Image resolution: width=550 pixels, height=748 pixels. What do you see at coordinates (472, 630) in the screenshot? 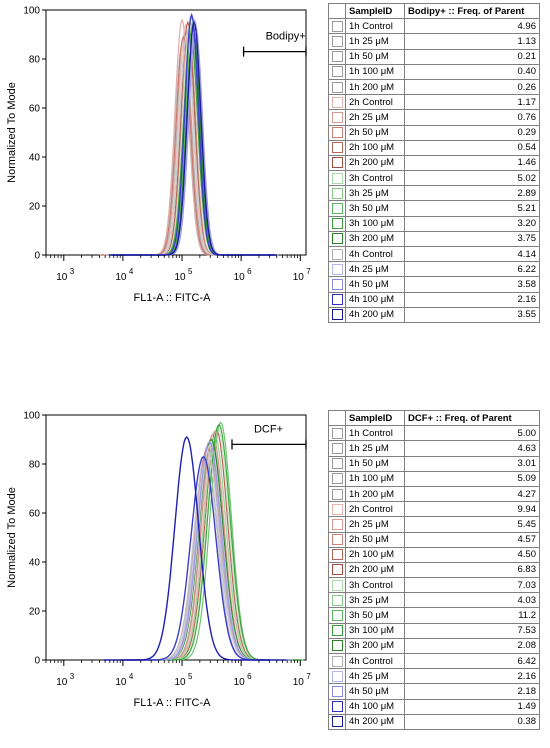
I see `frequency-value-cell: 7.53` at bounding box center [472, 630].